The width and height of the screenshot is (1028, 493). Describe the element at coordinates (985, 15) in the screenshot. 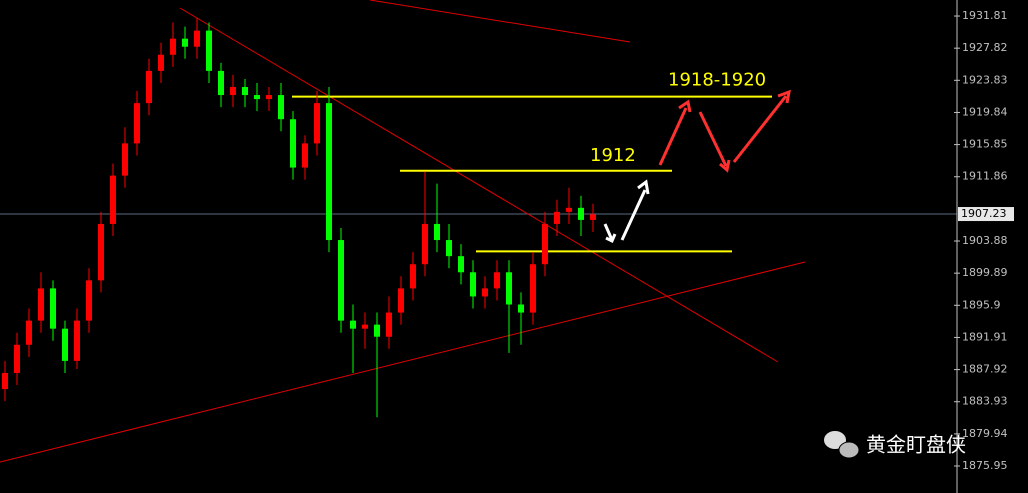

I see `y-tick-label: 1931.81` at that location.